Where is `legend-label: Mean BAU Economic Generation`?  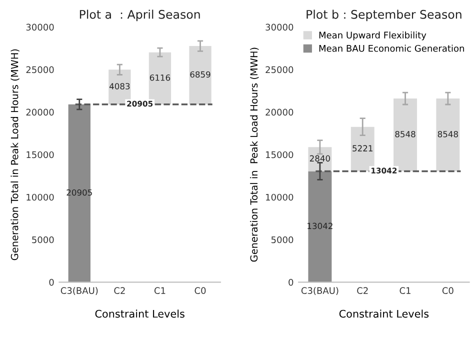 legend-label: Mean BAU Economic Generation is located at coordinates (391, 48).